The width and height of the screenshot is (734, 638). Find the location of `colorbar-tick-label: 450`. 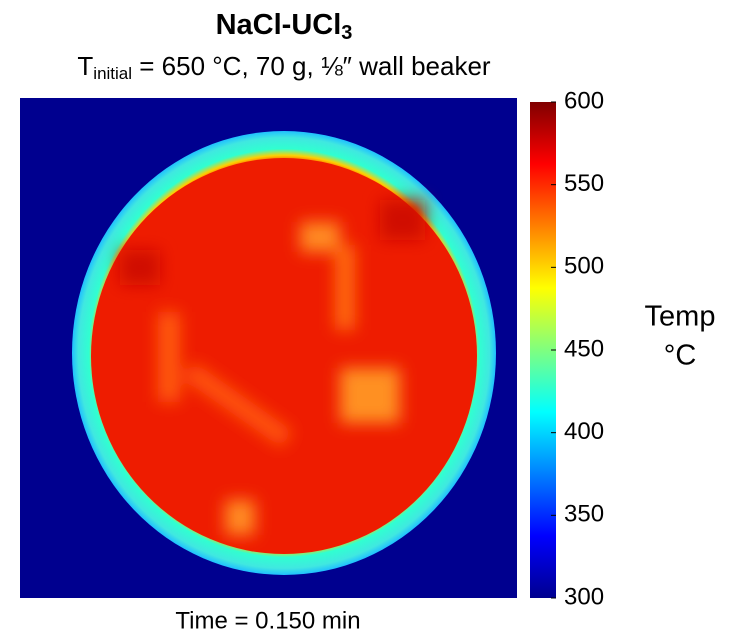

colorbar-tick-label: 450 is located at coordinates (584, 348).